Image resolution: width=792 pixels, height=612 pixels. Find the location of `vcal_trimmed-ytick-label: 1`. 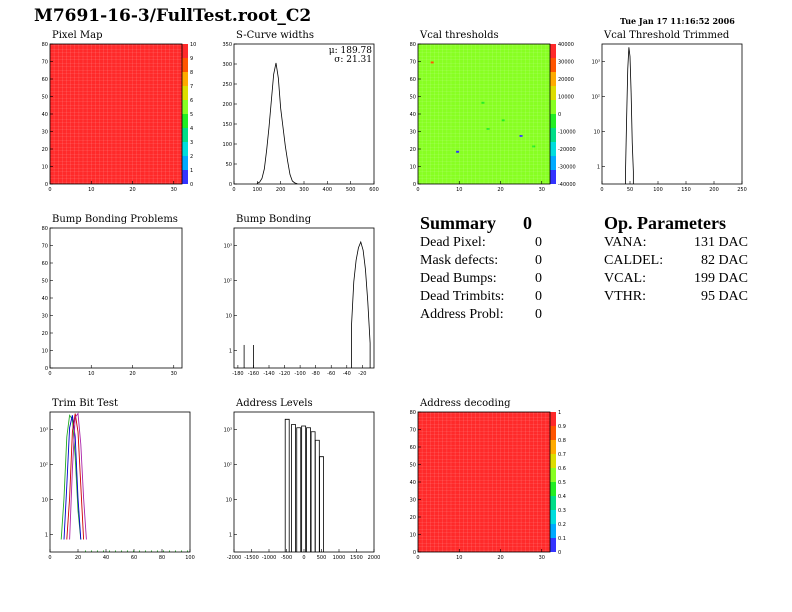

vcal_trimmed-ytick-label: 1 is located at coordinates (598, 168).